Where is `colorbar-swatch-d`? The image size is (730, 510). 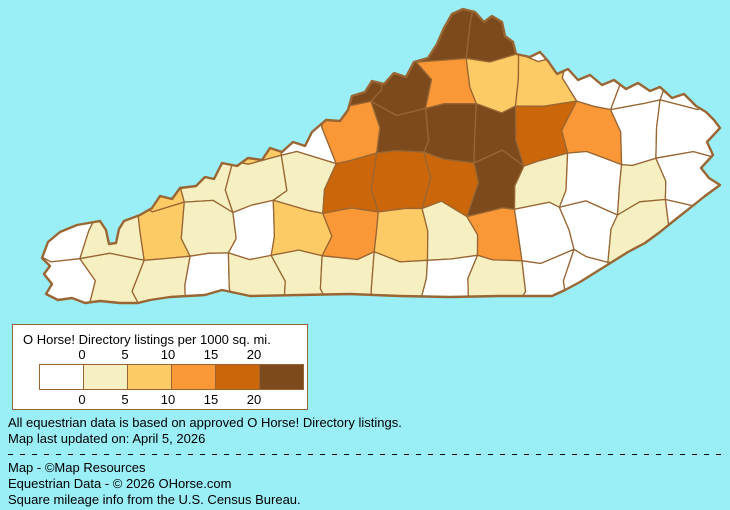
colorbar-swatch-d is located at coordinates (237, 377).